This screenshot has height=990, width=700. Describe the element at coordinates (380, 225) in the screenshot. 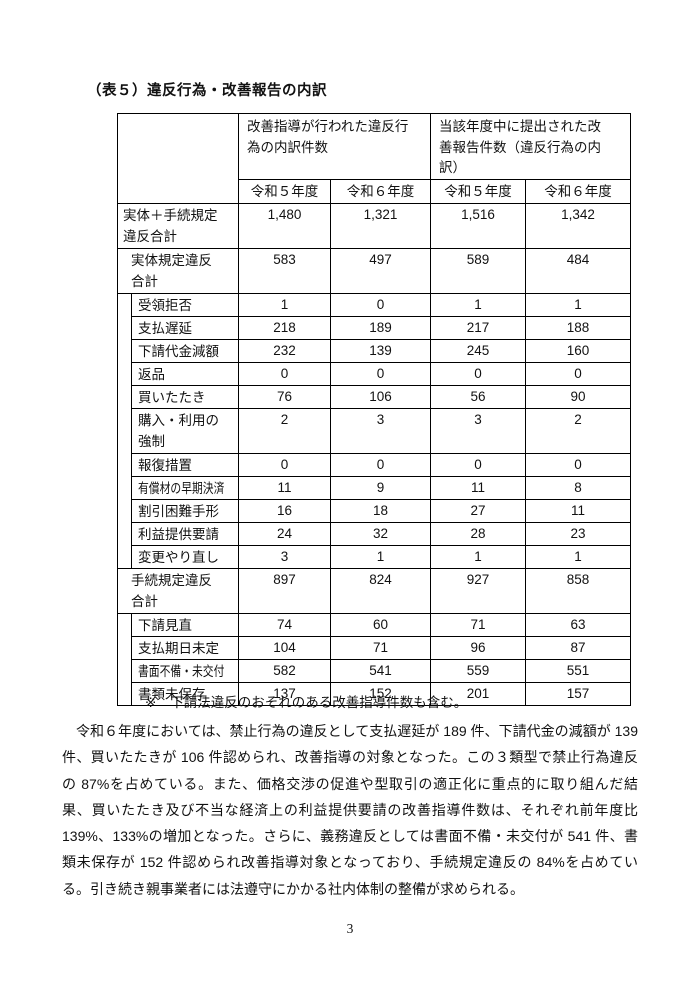

I see `value-cell: 1,321` at that location.